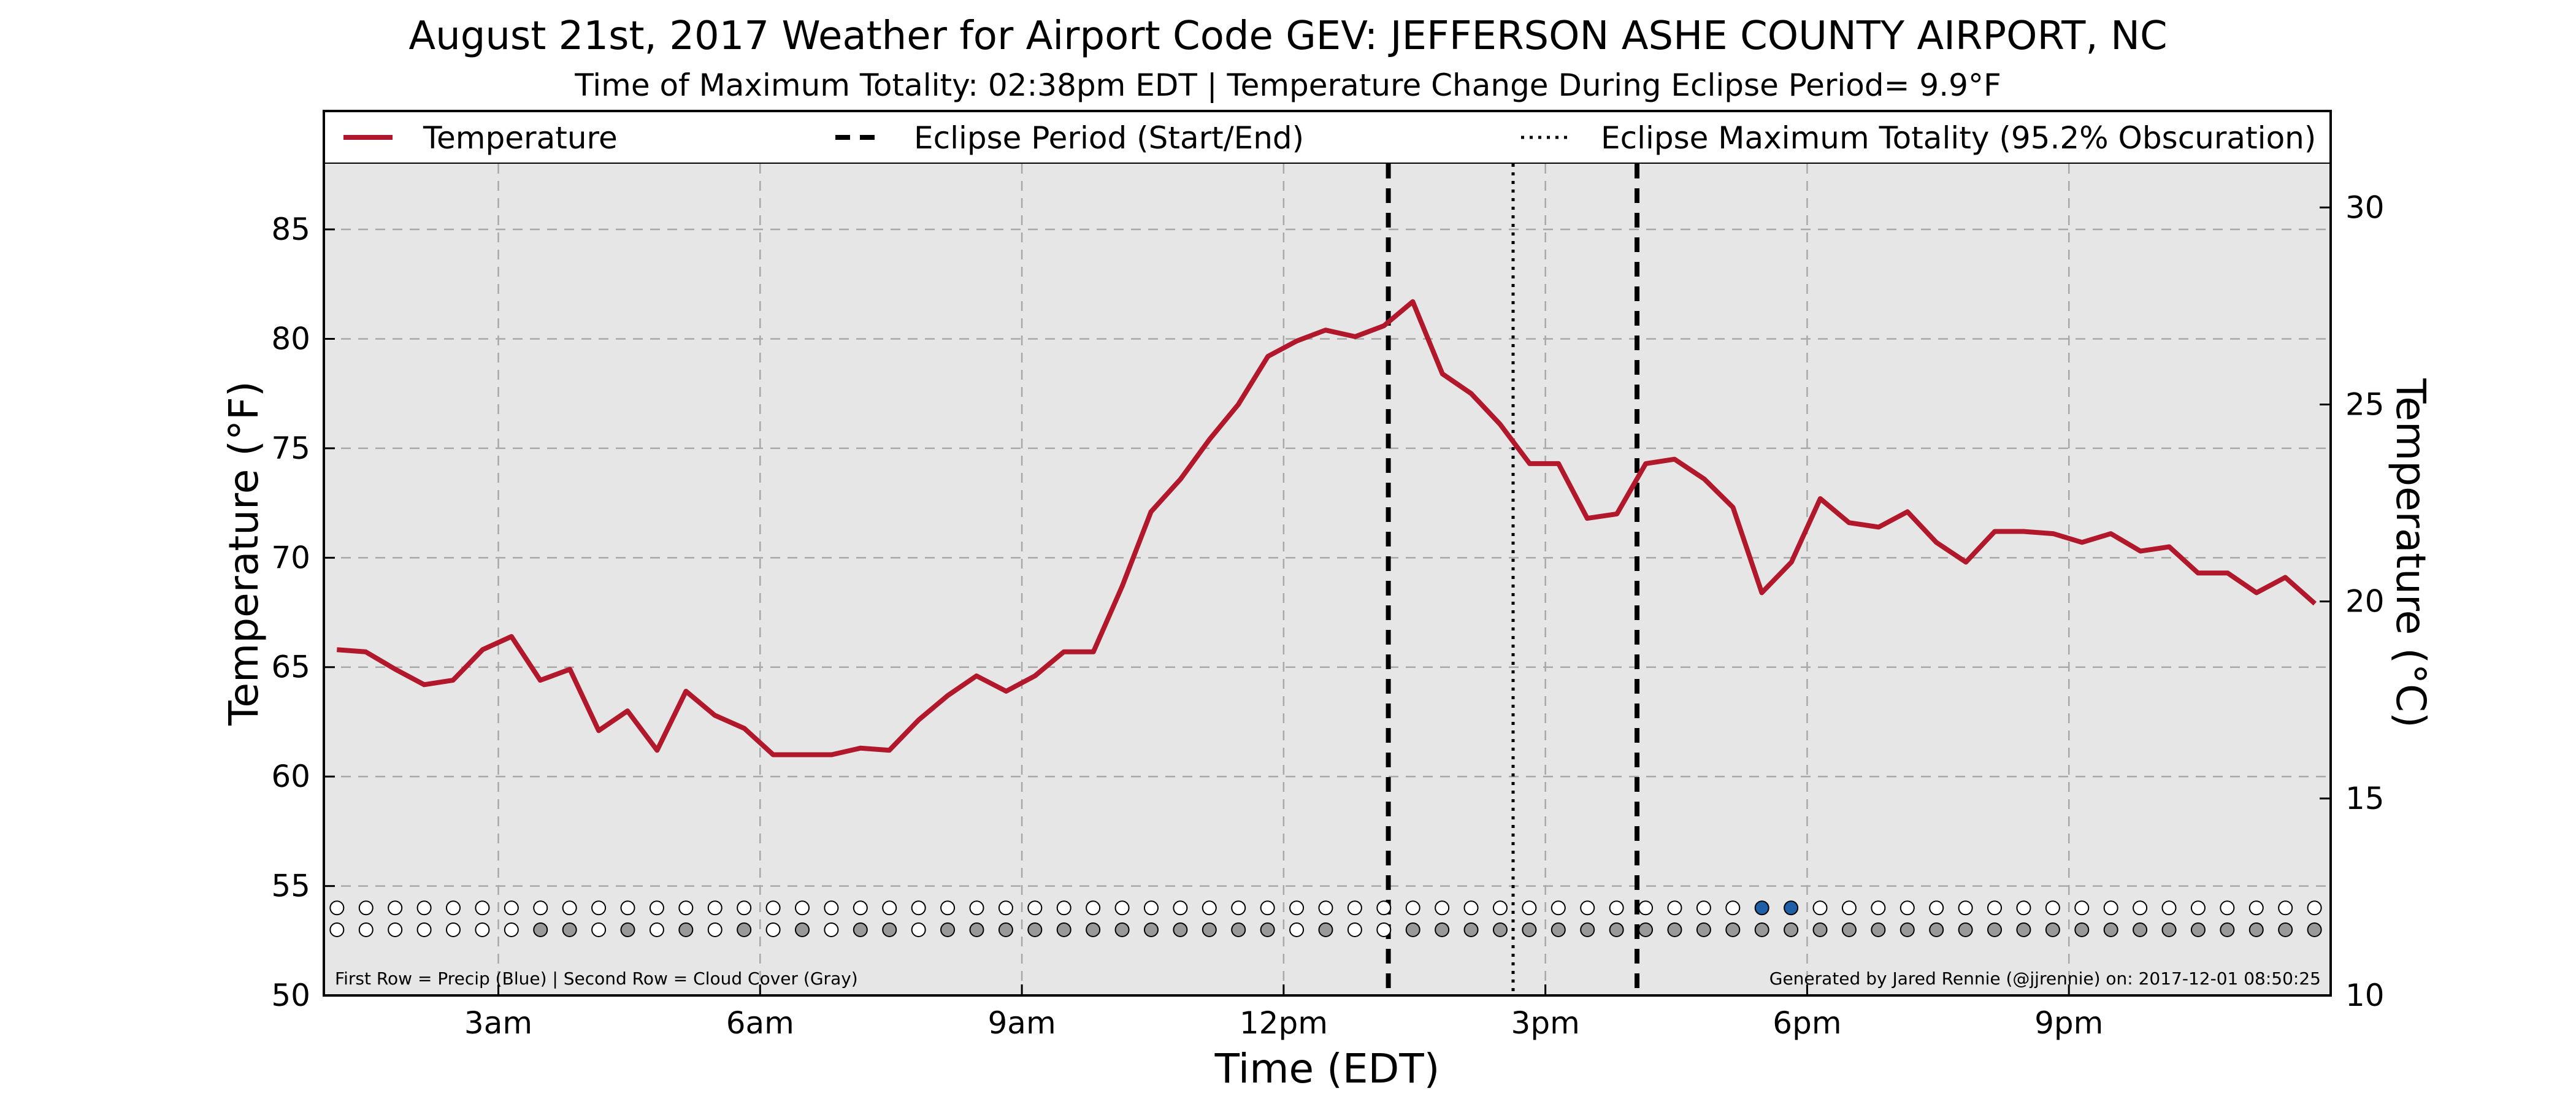 The width and height of the screenshot is (2576, 1104). I want to click on x-tick-label: 12pm, so click(1284, 1023).